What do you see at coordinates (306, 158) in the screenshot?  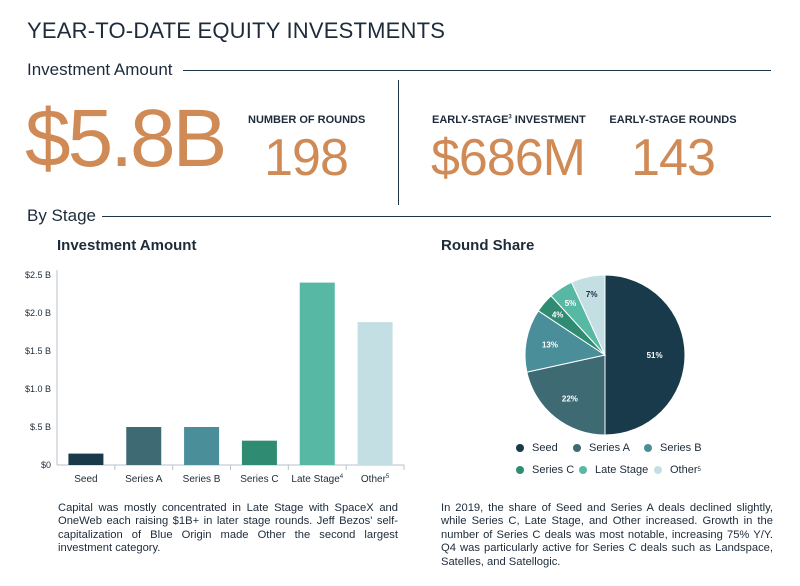 I see `rounds-value: 198` at bounding box center [306, 158].